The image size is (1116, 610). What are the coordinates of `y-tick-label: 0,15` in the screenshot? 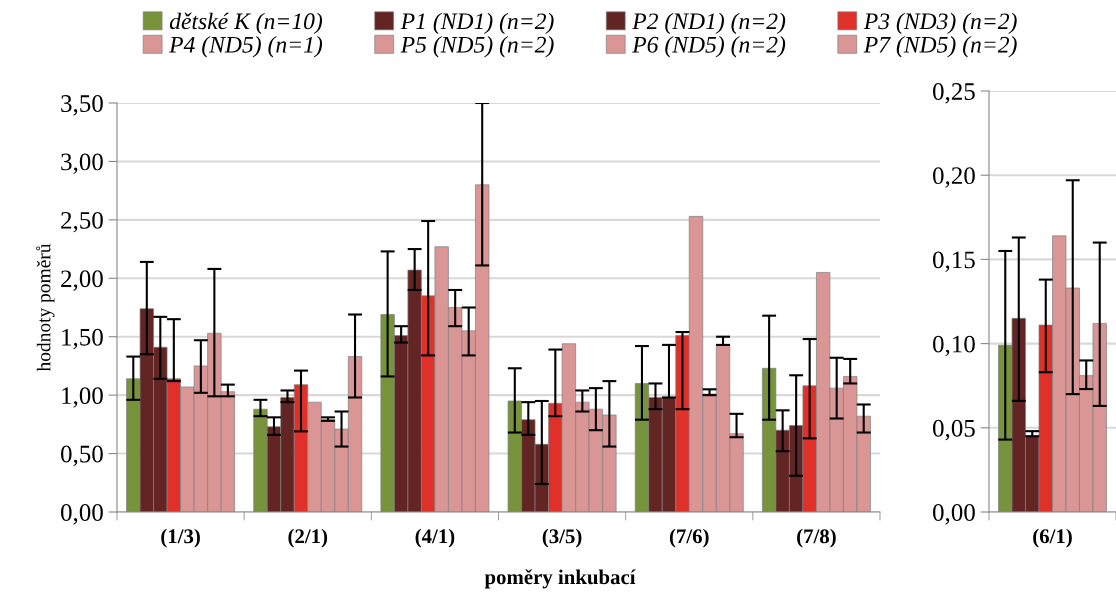 It's located at (954, 261).